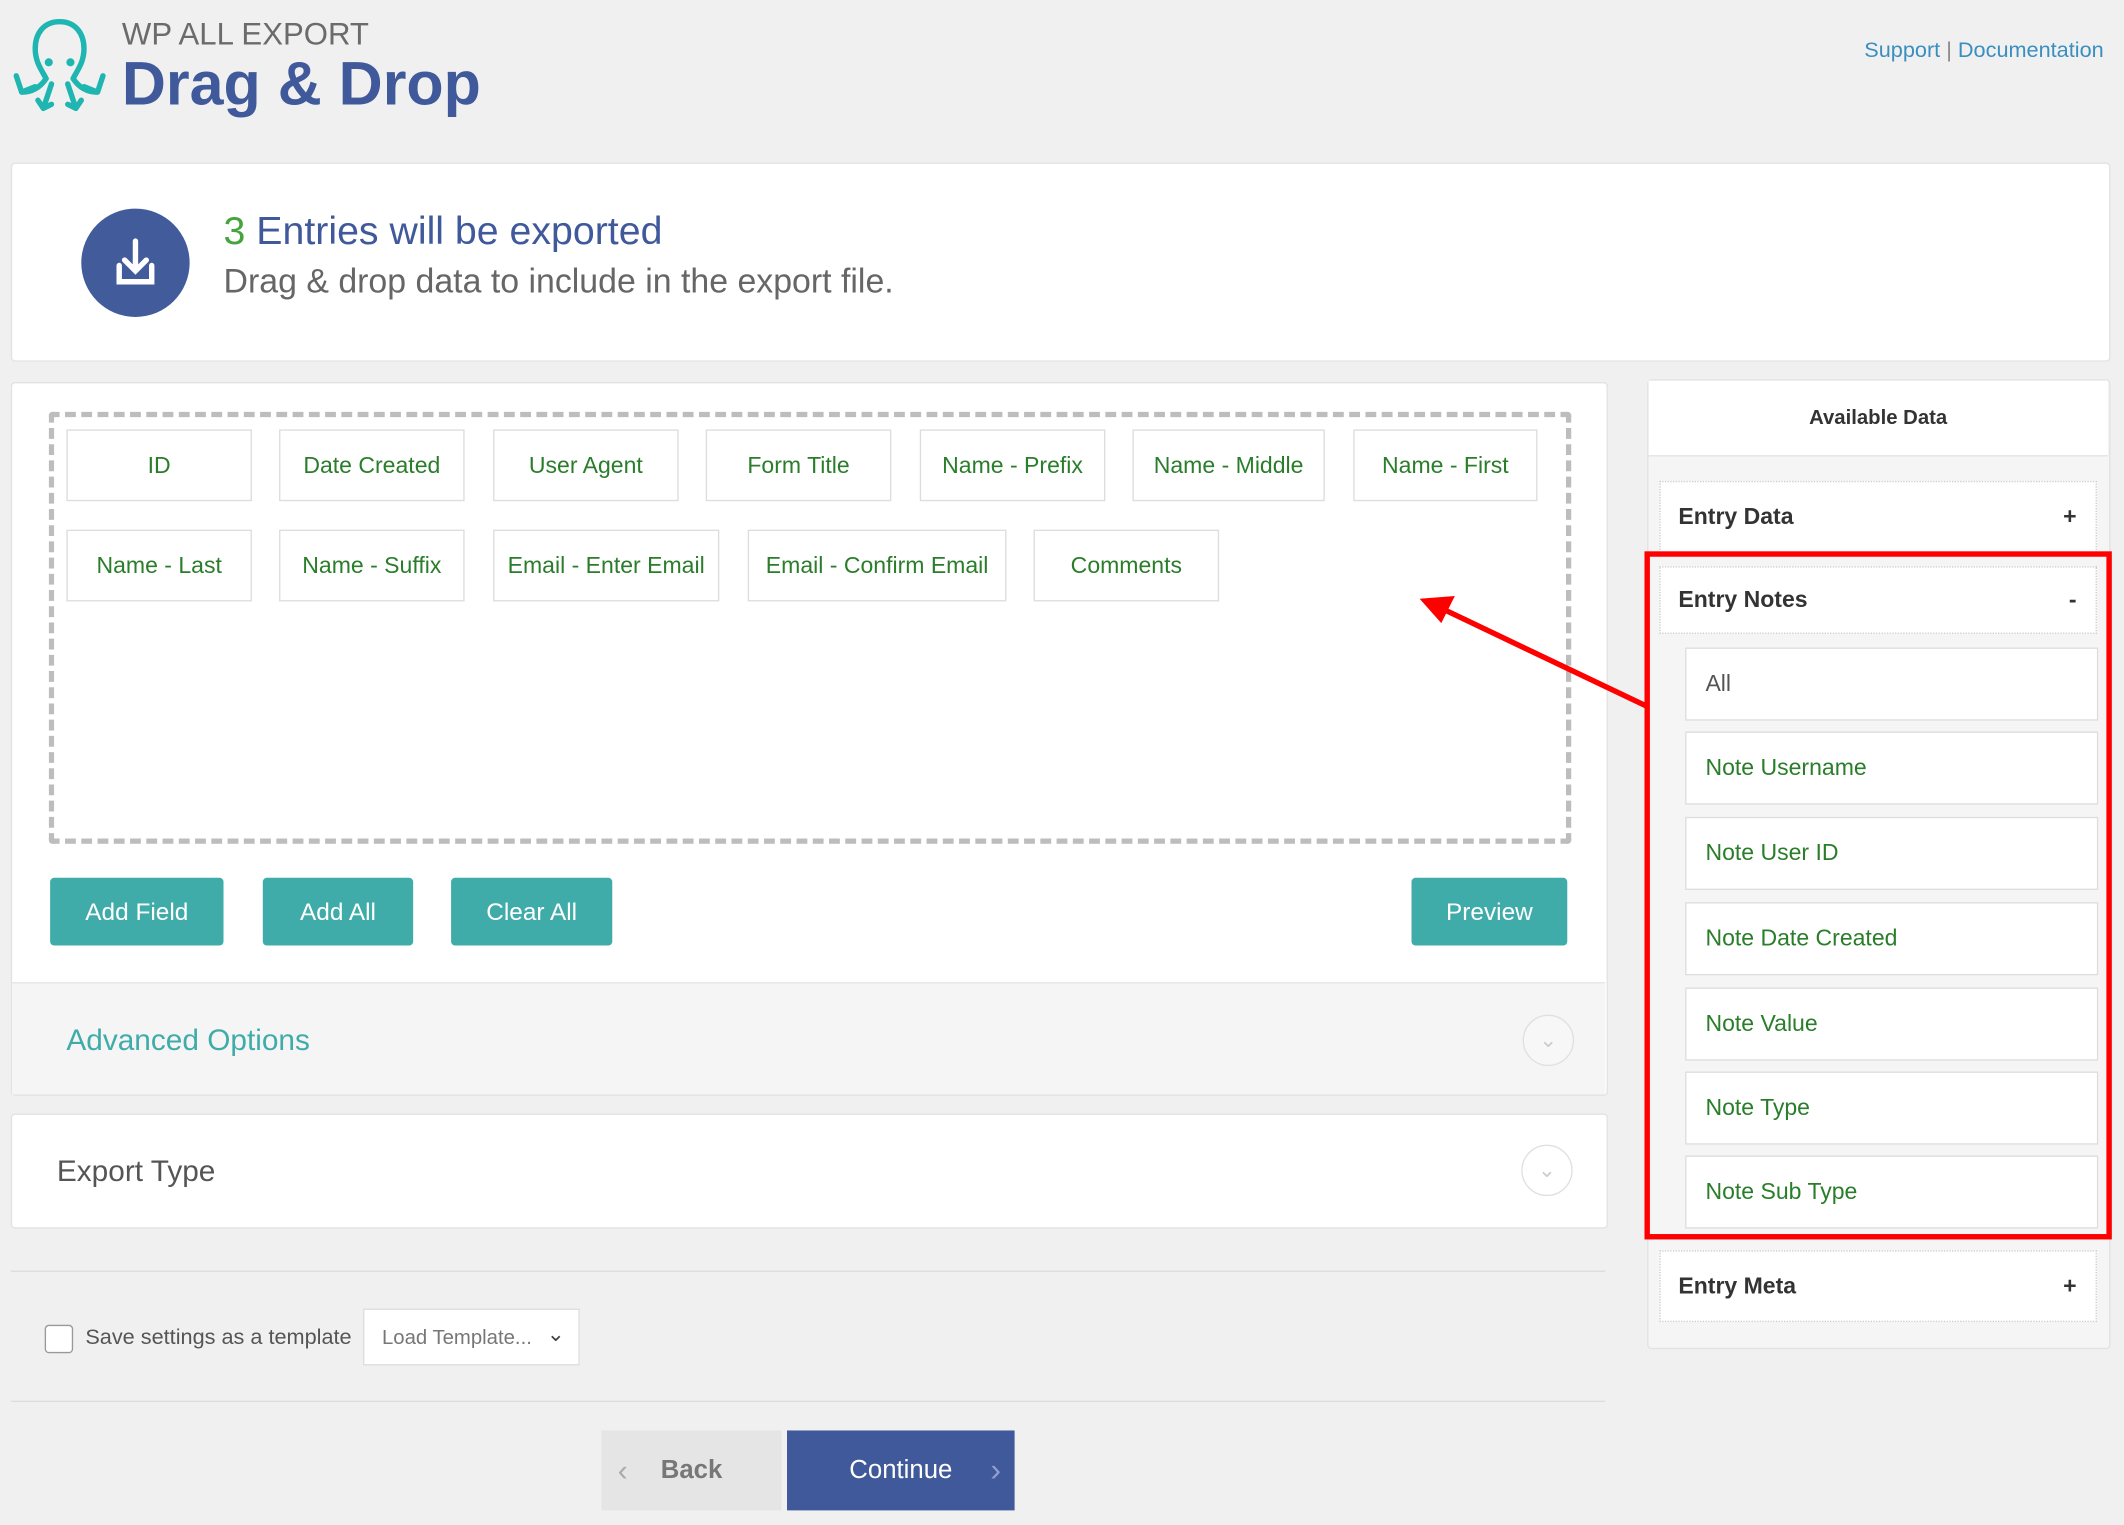 The height and width of the screenshot is (1525, 2124). I want to click on support-link: Support, so click(1902, 51).